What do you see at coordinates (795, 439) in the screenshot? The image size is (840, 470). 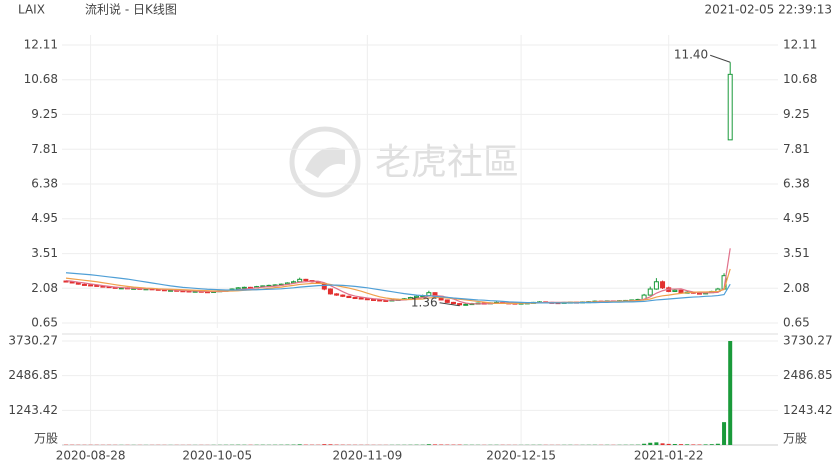 I see `volume-unit-right: 万股` at bounding box center [795, 439].